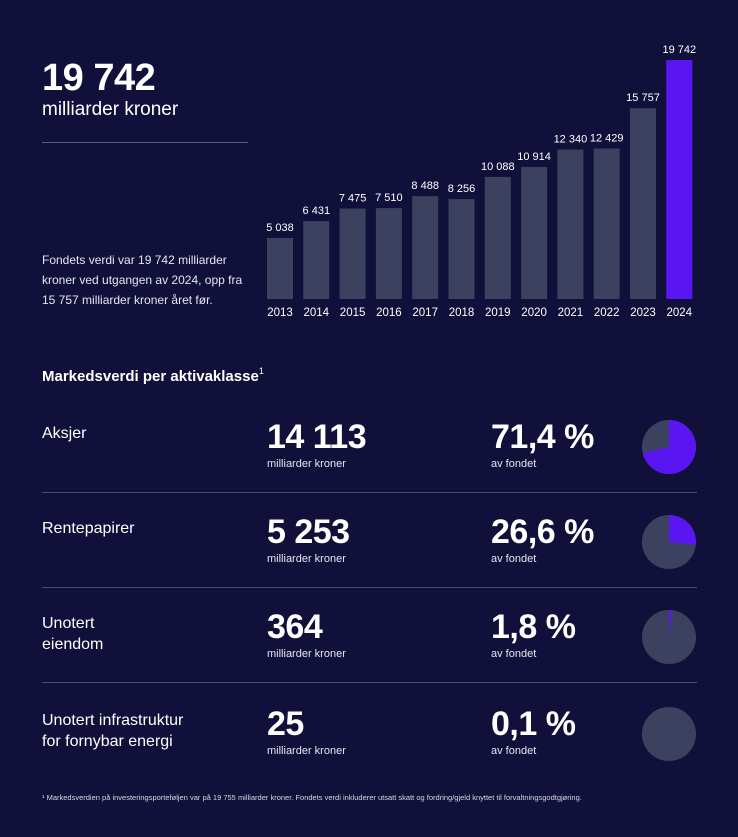  What do you see at coordinates (110, 109) in the screenshot?
I see `headline-unit: milliarder kroner` at bounding box center [110, 109].